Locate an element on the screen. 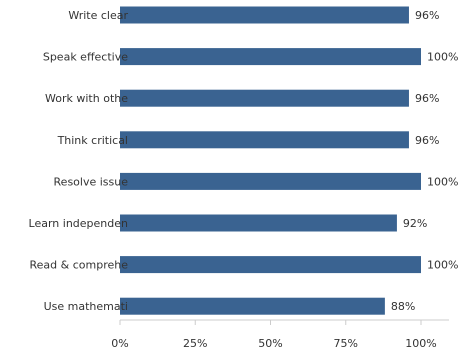  x-tick-label: 50% is located at coordinates (270, 343).